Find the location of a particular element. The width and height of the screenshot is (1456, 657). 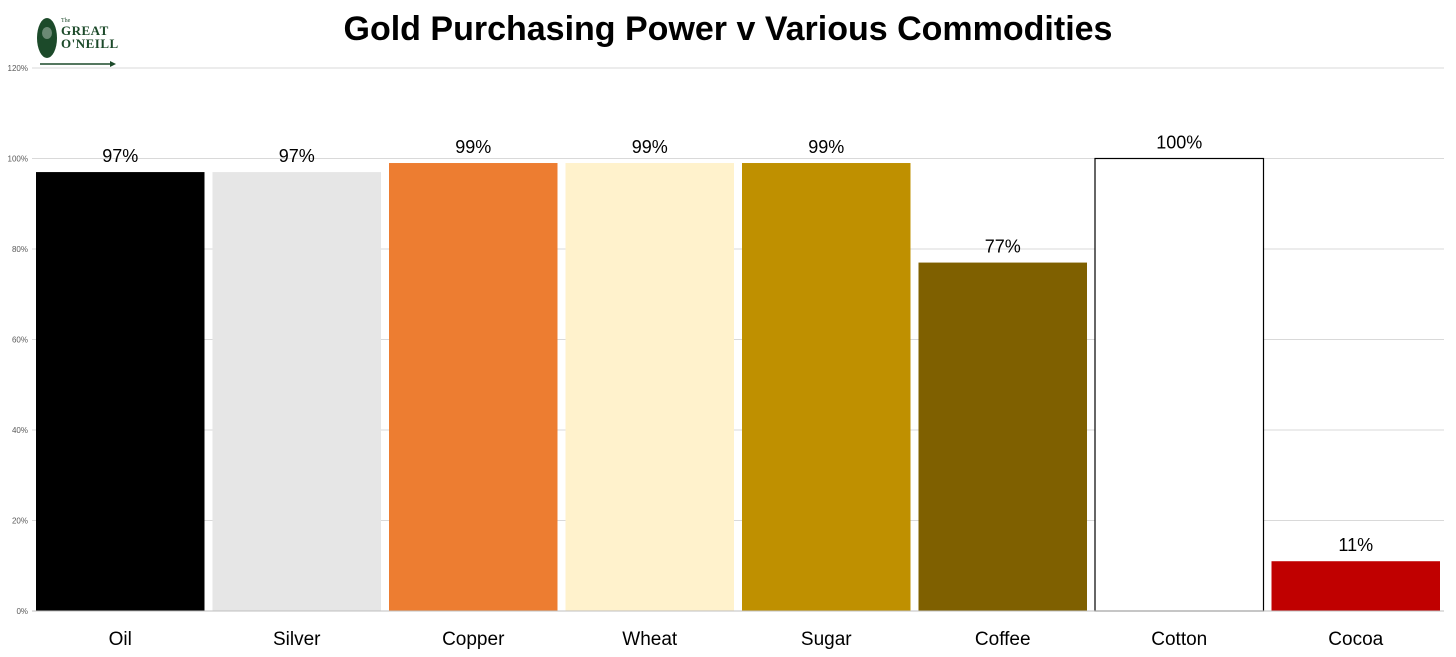

logo-text: The GREAT O'NEILL is located at coordinates (90, 34).